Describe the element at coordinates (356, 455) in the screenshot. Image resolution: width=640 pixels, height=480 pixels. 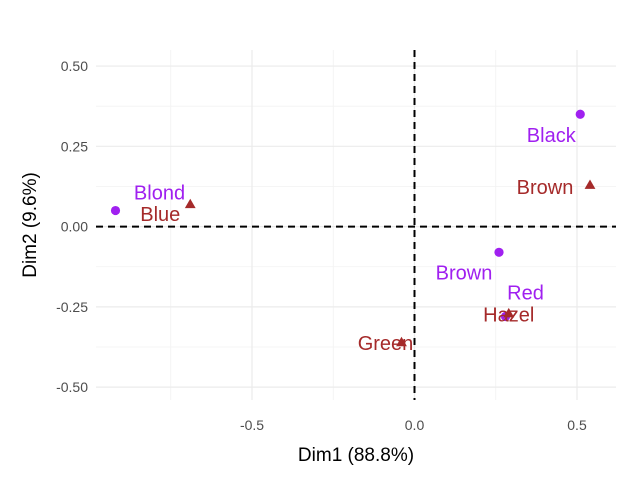
I see `x-axis-title: Dim1 (88.8%)` at that location.